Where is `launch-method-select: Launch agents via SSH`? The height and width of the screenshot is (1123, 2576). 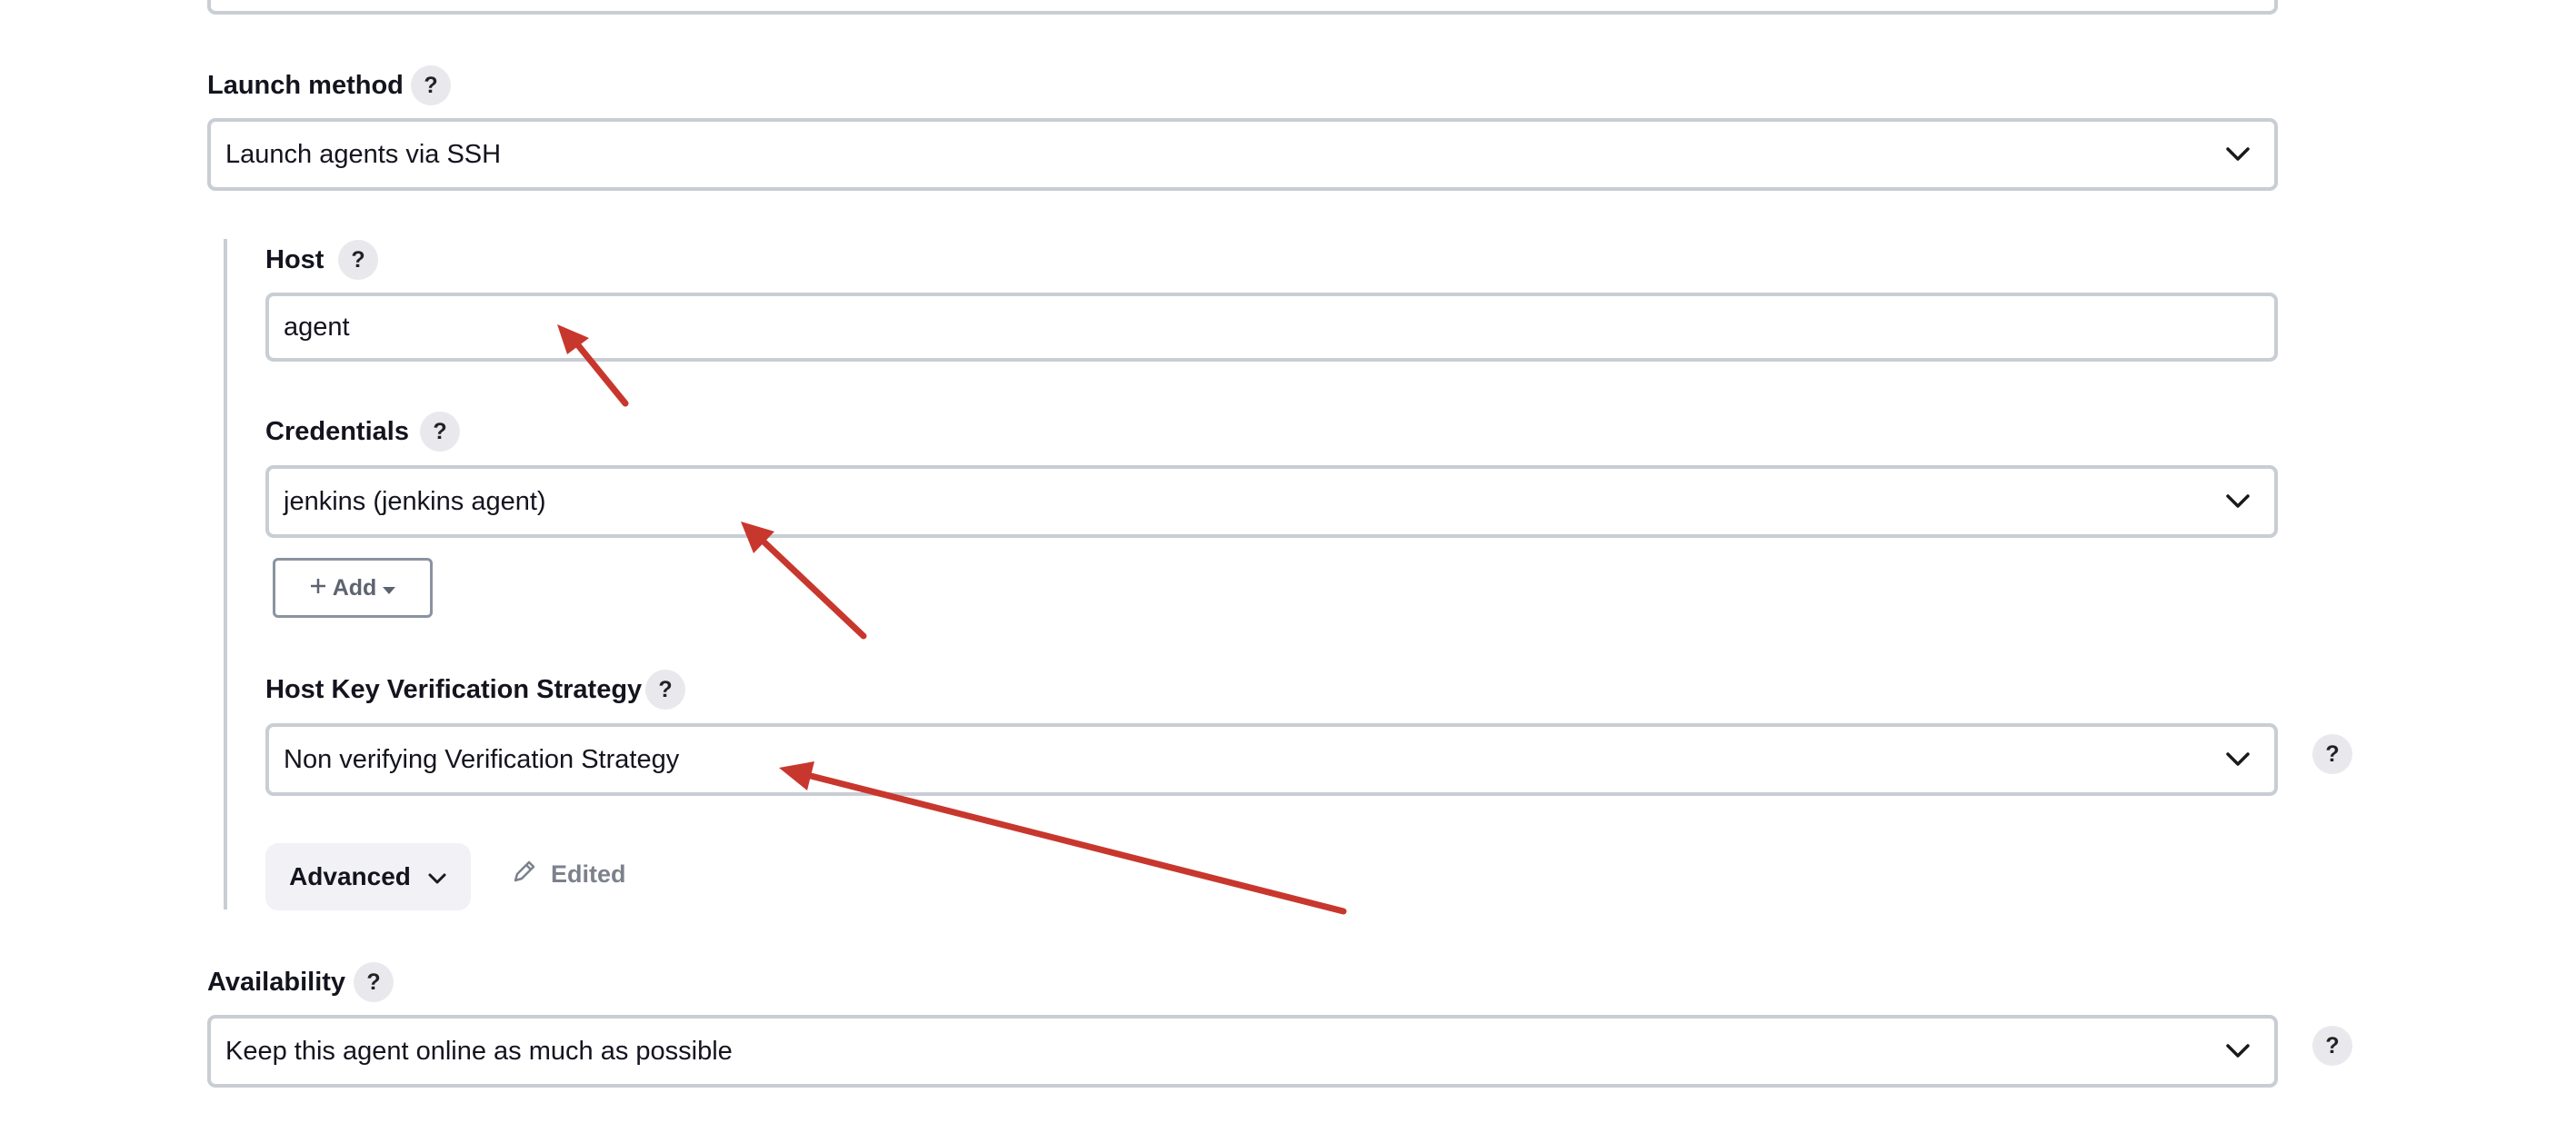 launch-method-select: Launch agents via SSH is located at coordinates (1243, 154).